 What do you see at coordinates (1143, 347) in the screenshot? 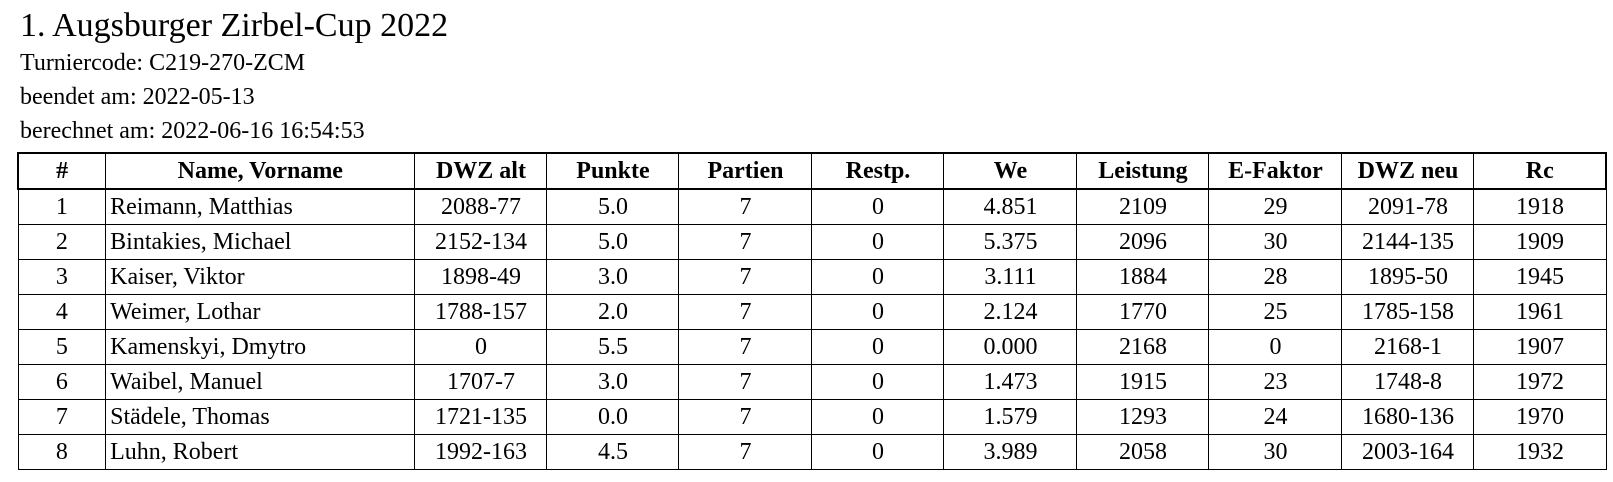
I see `cell-performance: 2168` at bounding box center [1143, 347].